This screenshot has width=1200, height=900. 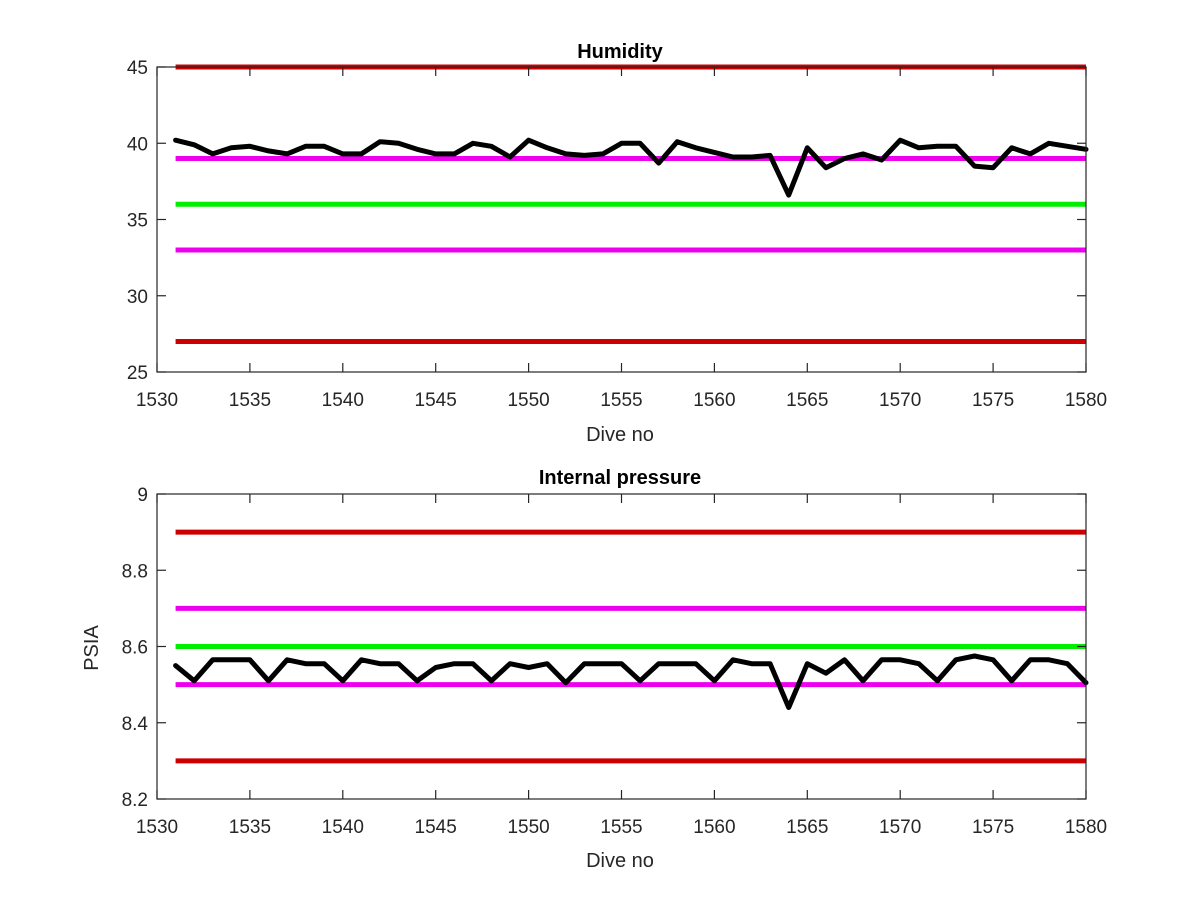 I want to click on y-tick-label: 25, so click(x=137, y=373).